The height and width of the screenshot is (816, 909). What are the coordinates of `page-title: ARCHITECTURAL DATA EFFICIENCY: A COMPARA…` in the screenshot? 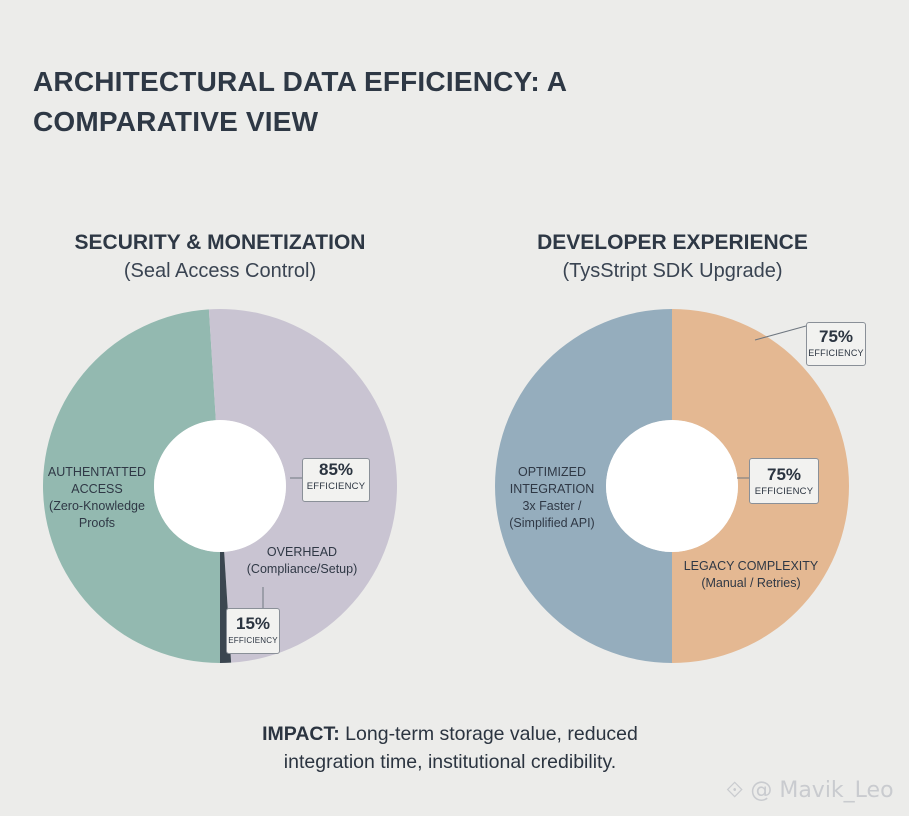 It's located at (300, 101).